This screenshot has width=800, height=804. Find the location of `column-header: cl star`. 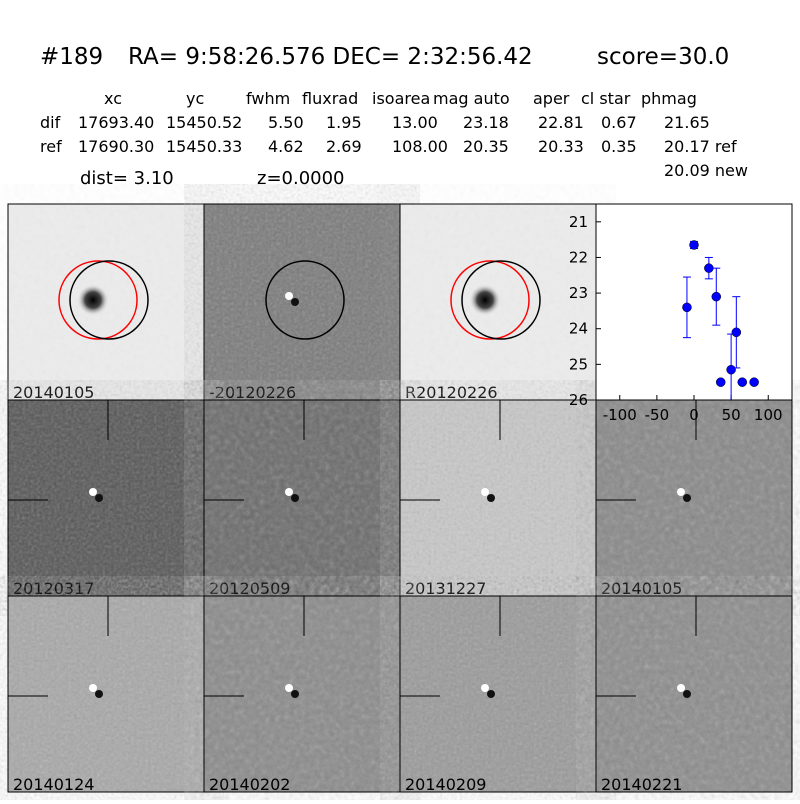

column-header: cl star is located at coordinates (606, 98).